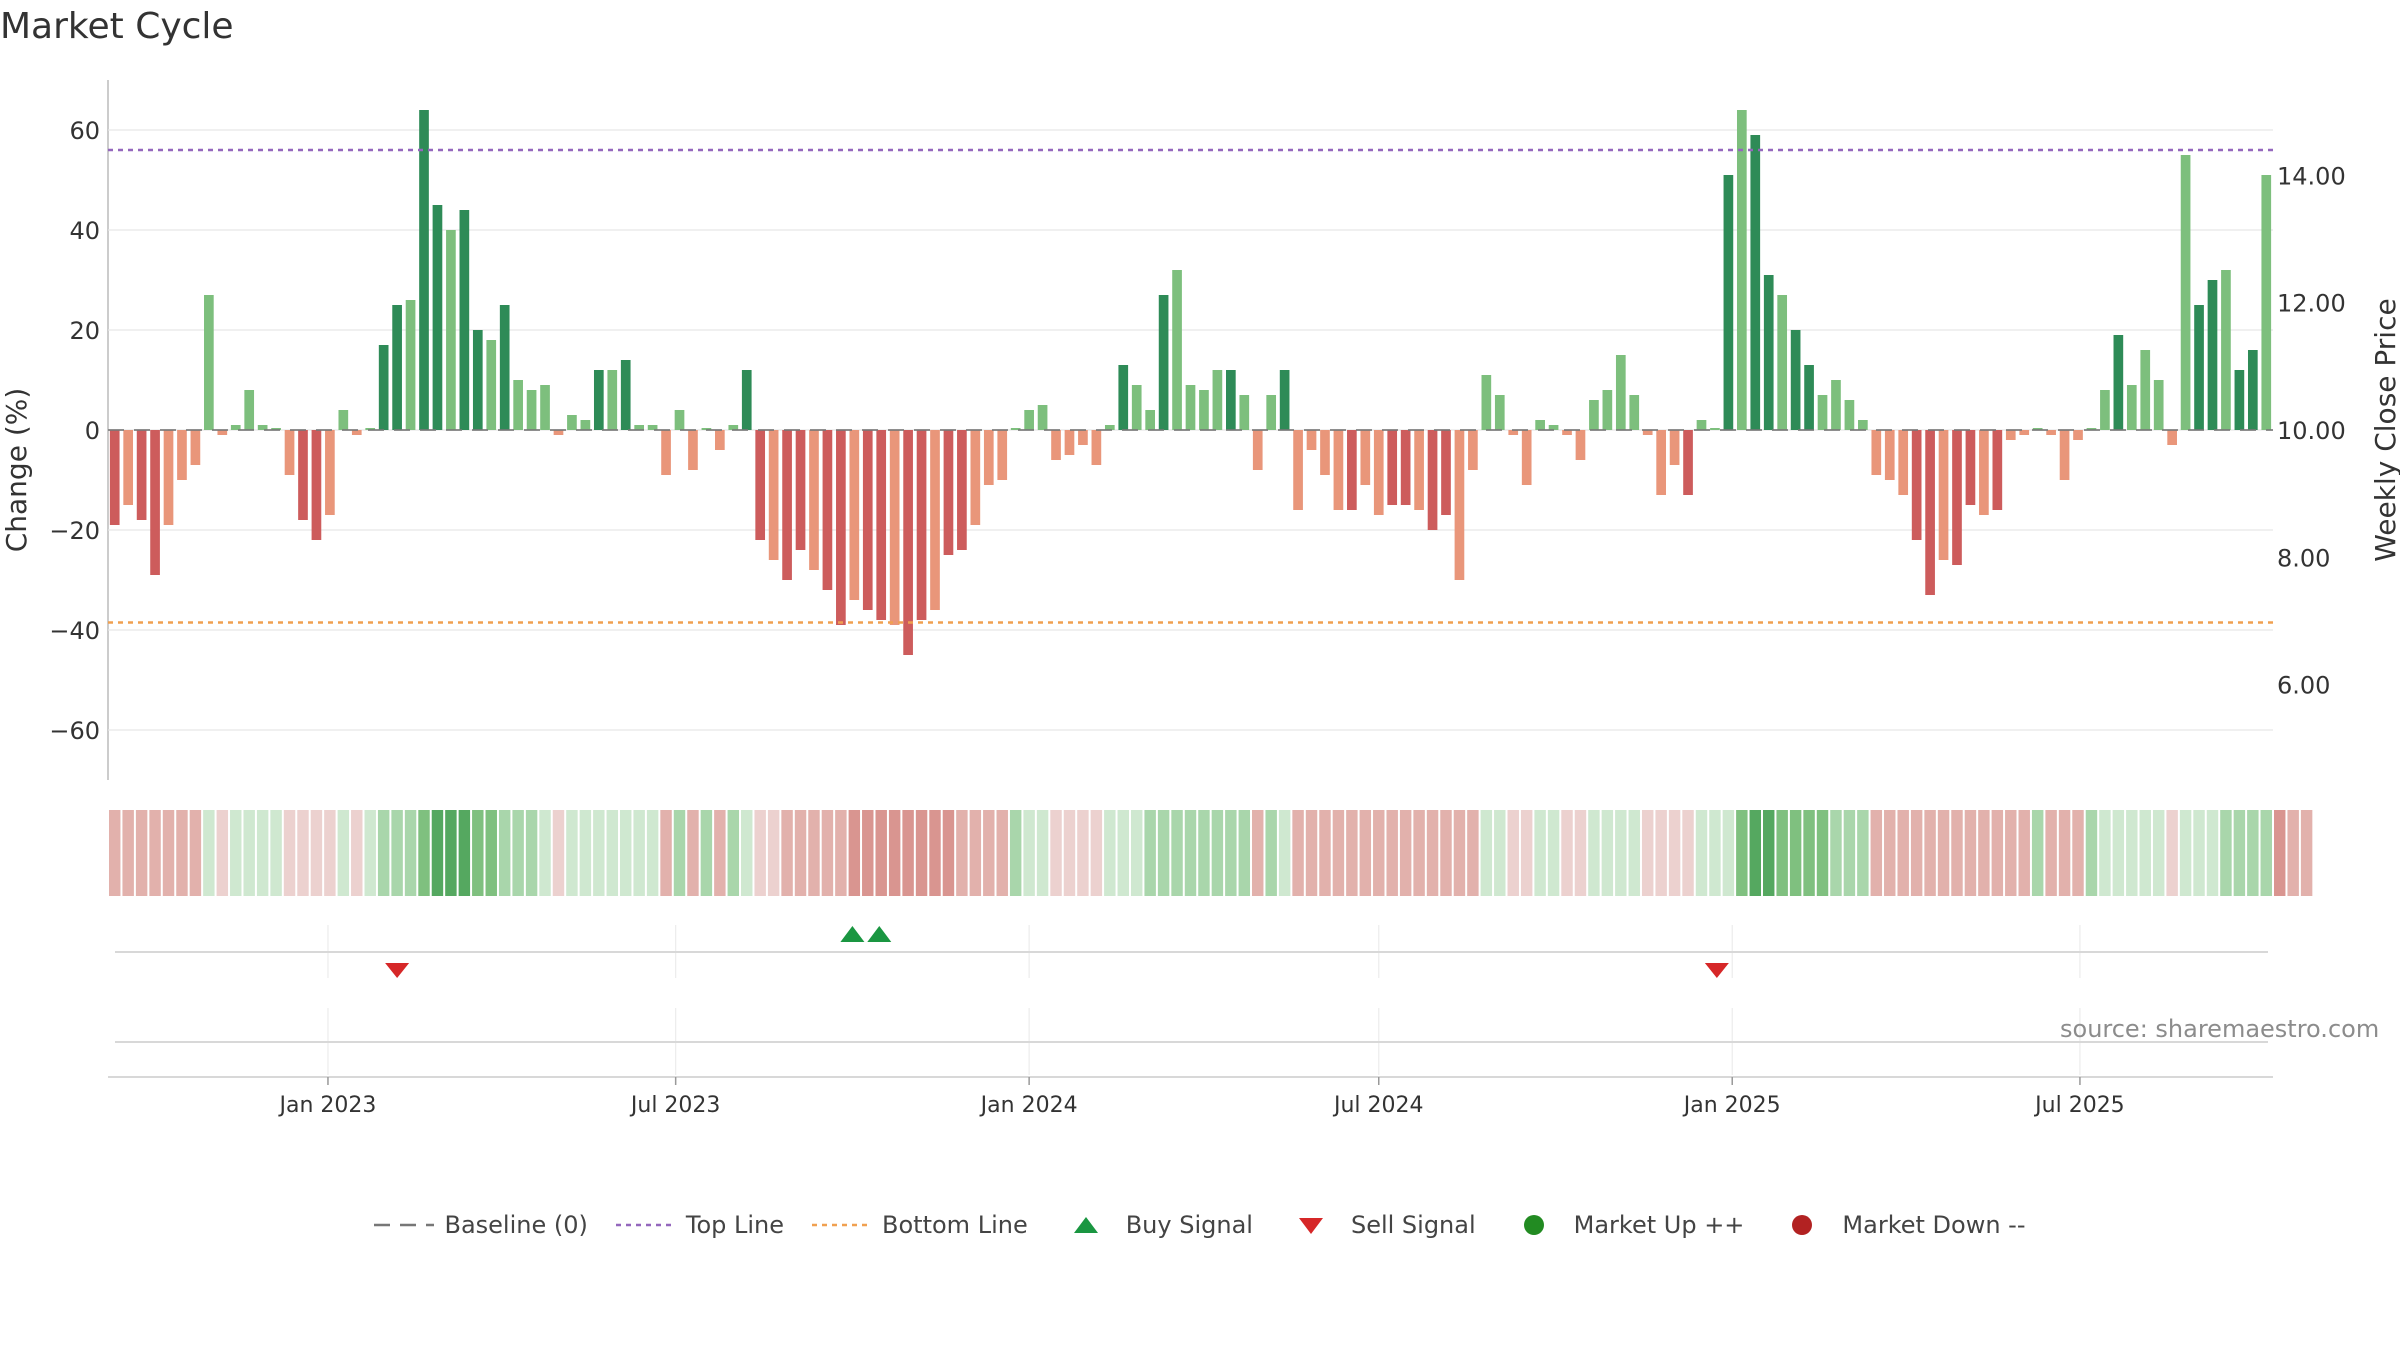 The image size is (2400, 1350). Describe the element at coordinates (852, 934) in the screenshot. I see `buy-signal-marker` at that location.